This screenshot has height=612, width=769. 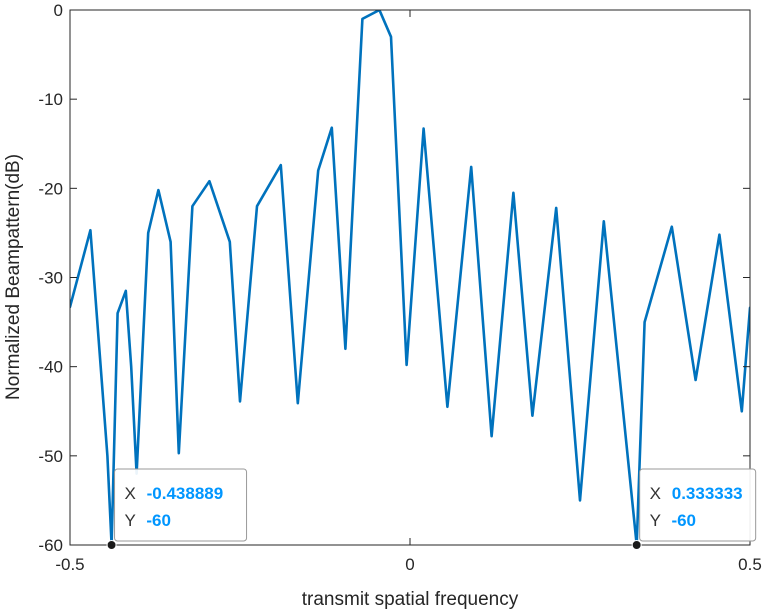 I want to click on y-tick-label: 0, so click(x=58, y=10).